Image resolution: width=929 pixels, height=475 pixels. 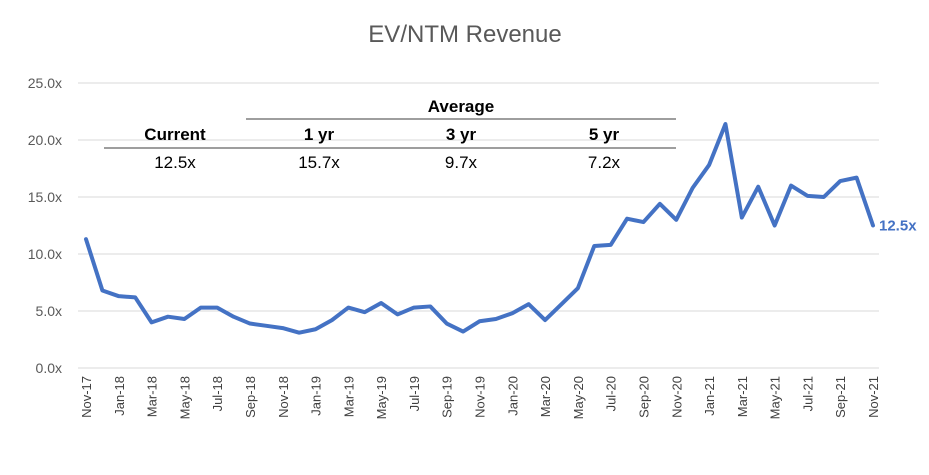 What do you see at coordinates (45, 197) in the screenshot?
I see `y-tick-label: 15.0x` at bounding box center [45, 197].